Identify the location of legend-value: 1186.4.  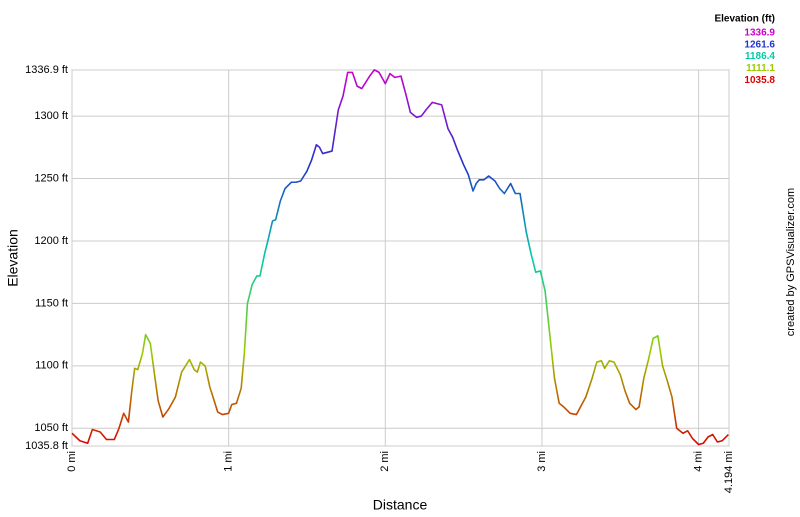
(760, 56).